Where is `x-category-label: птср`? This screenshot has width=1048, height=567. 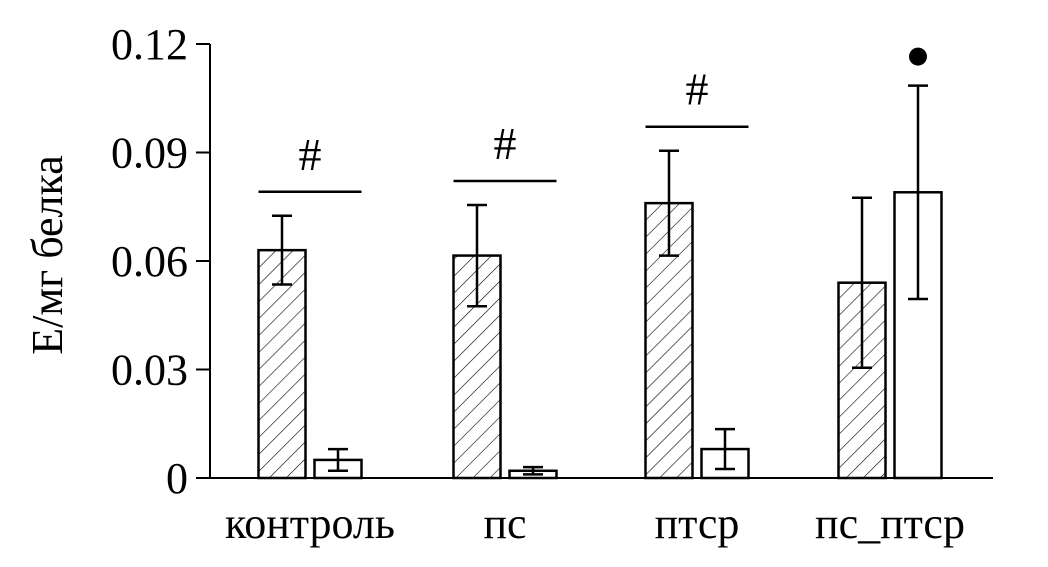 x-category-label: птср is located at coordinates (697, 523).